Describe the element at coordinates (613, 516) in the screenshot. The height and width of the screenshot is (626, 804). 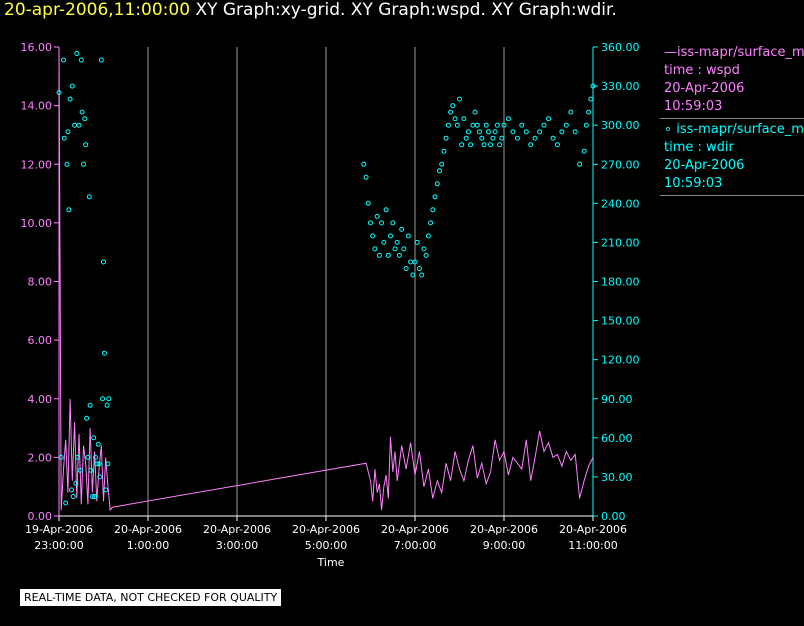
I see `y-right-tick-label: 0.00` at that location.